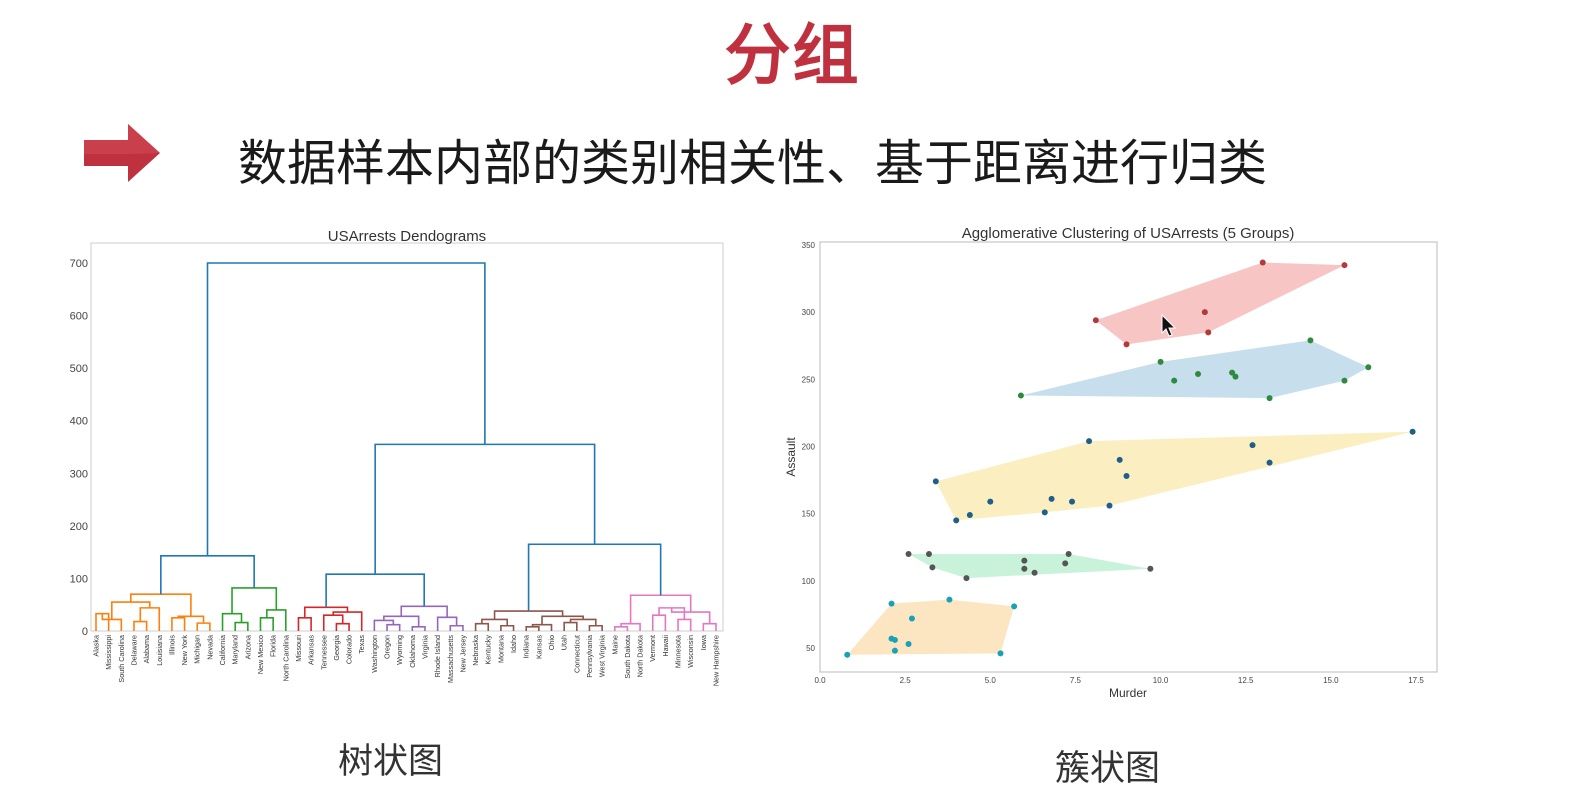 The image size is (1585, 798). What do you see at coordinates (462, 654) in the screenshot?
I see `dendrogram-leaf-label: New Jersey` at bounding box center [462, 654].